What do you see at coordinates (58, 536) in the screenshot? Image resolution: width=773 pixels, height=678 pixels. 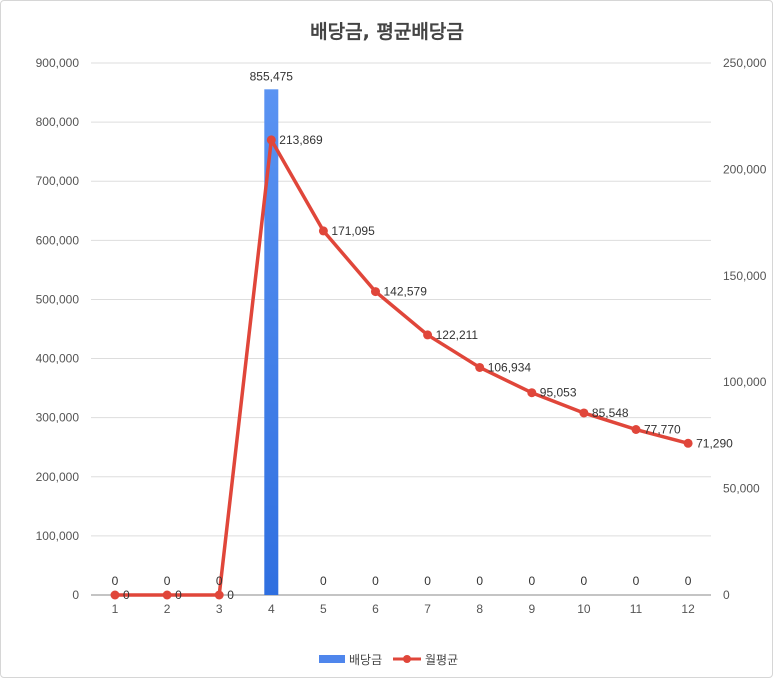 I see `left-tick-label: 100,000` at bounding box center [58, 536].